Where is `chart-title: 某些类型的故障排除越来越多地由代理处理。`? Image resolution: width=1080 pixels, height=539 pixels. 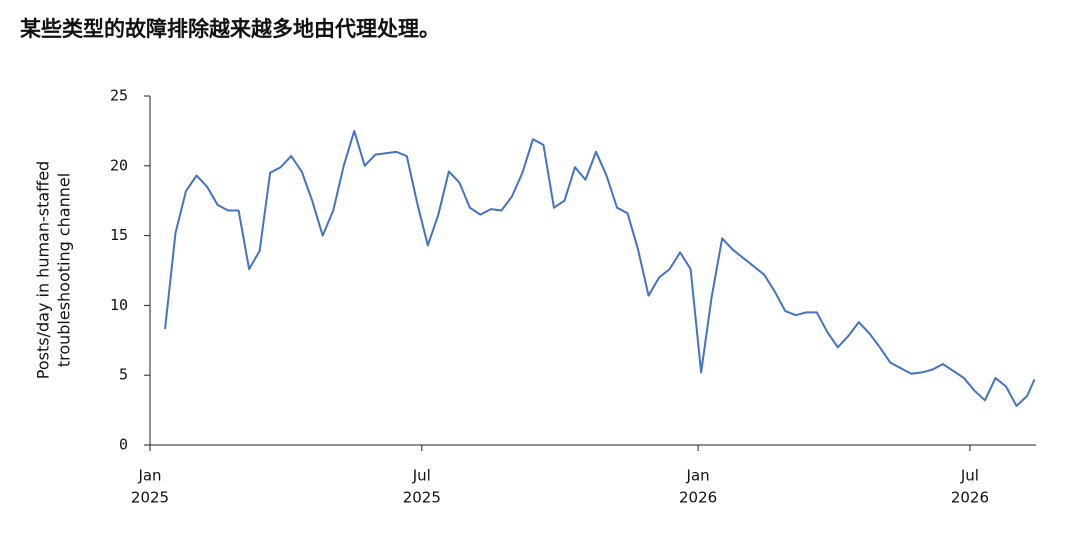
chart-title: 某些类型的故障排除越来越多地由代理处理。 is located at coordinates (230, 29).